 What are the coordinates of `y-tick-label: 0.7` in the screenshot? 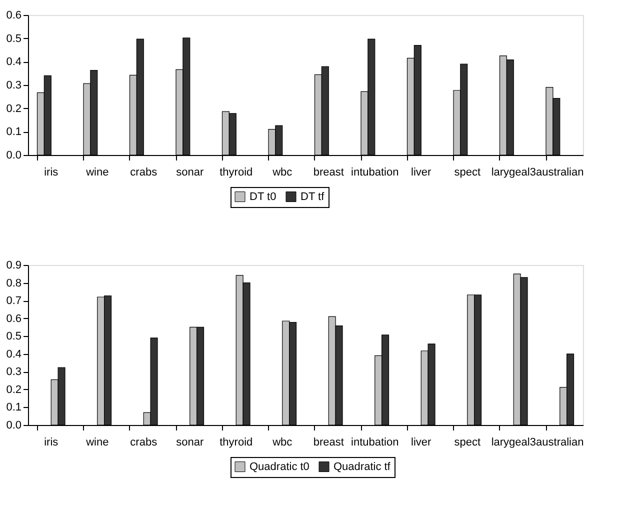 It's located at (14, 301).